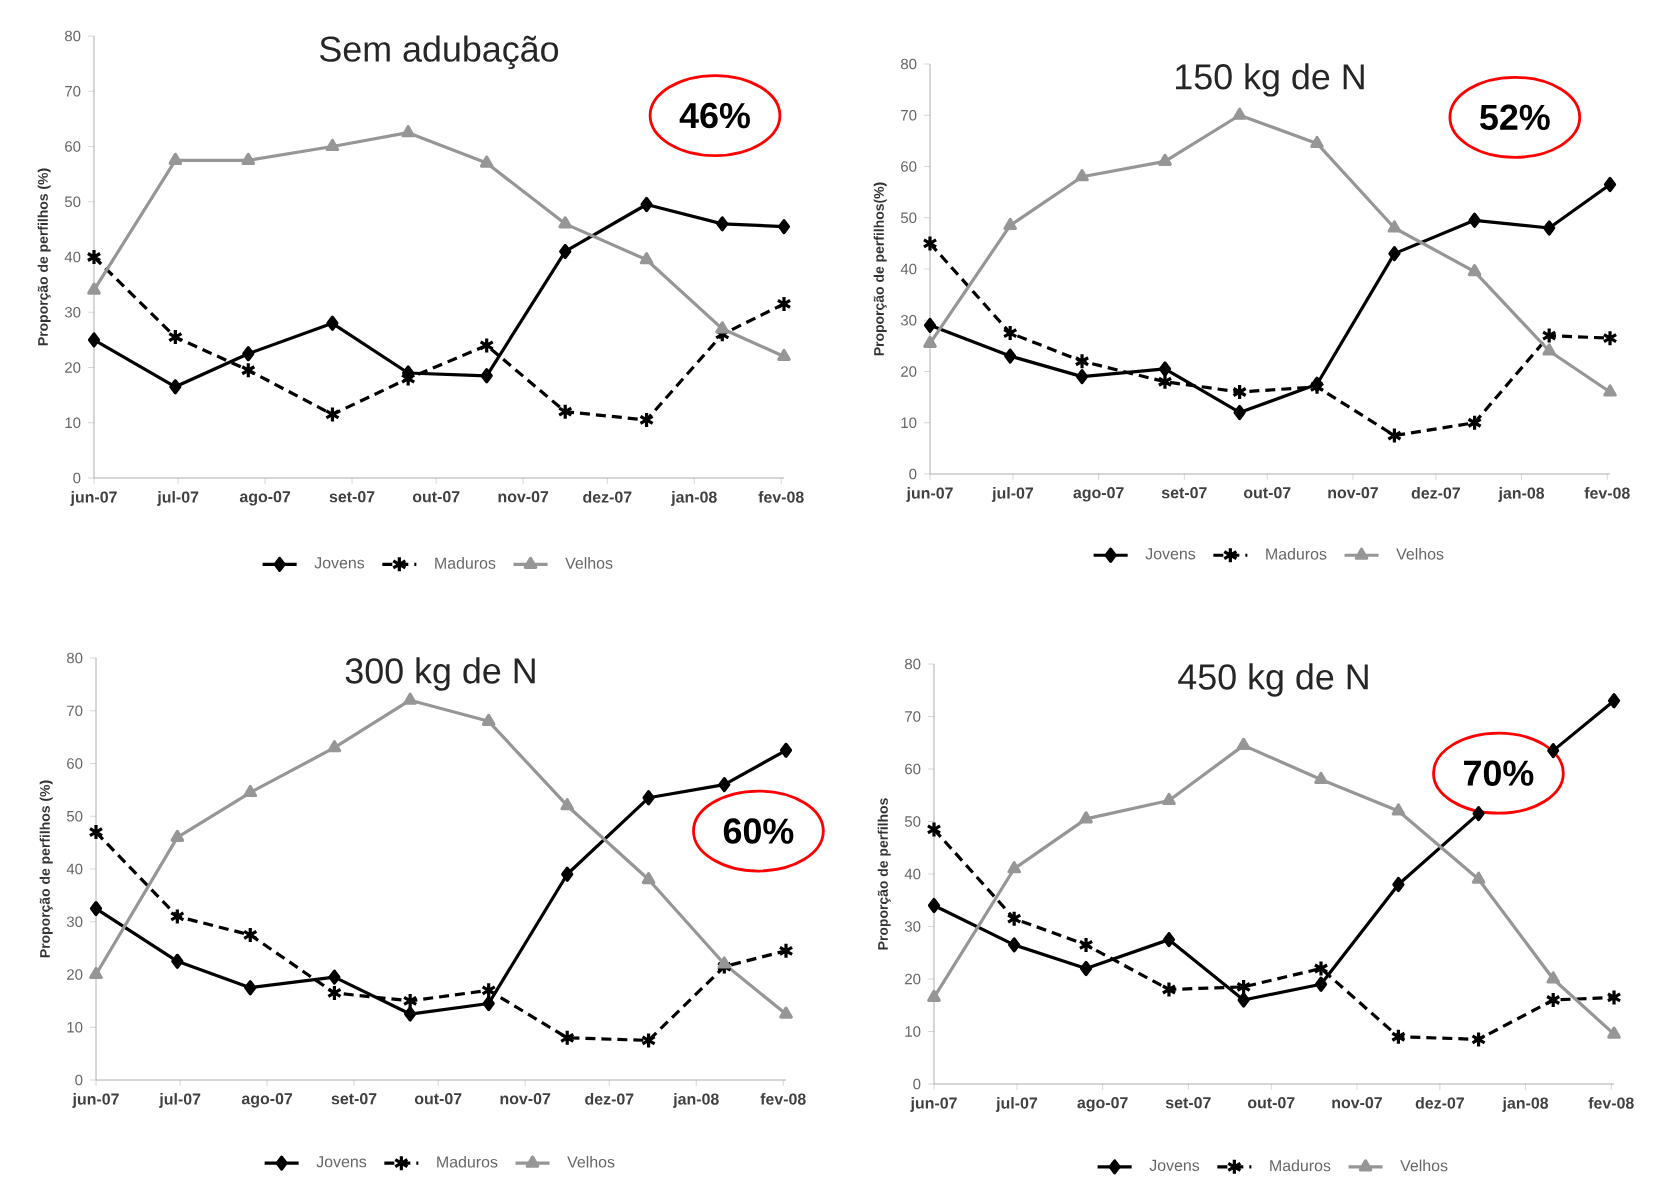 The height and width of the screenshot is (1182, 1667). Describe the element at coordinates (440, 674) in the screenshot. I see `chart-title: 300 kg de N` at that location.